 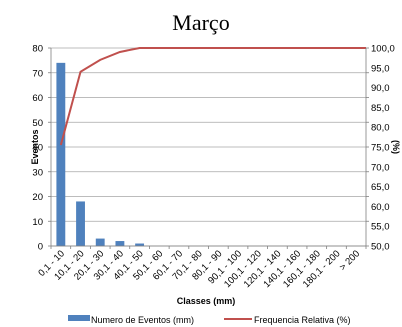 I want to click on y2-tick-label: 90,0, so click(x=380, y=88).